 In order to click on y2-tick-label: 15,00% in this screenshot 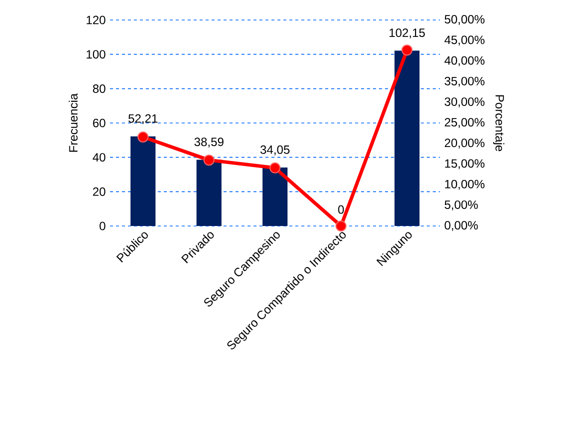, I will do `click(464, 164)`.